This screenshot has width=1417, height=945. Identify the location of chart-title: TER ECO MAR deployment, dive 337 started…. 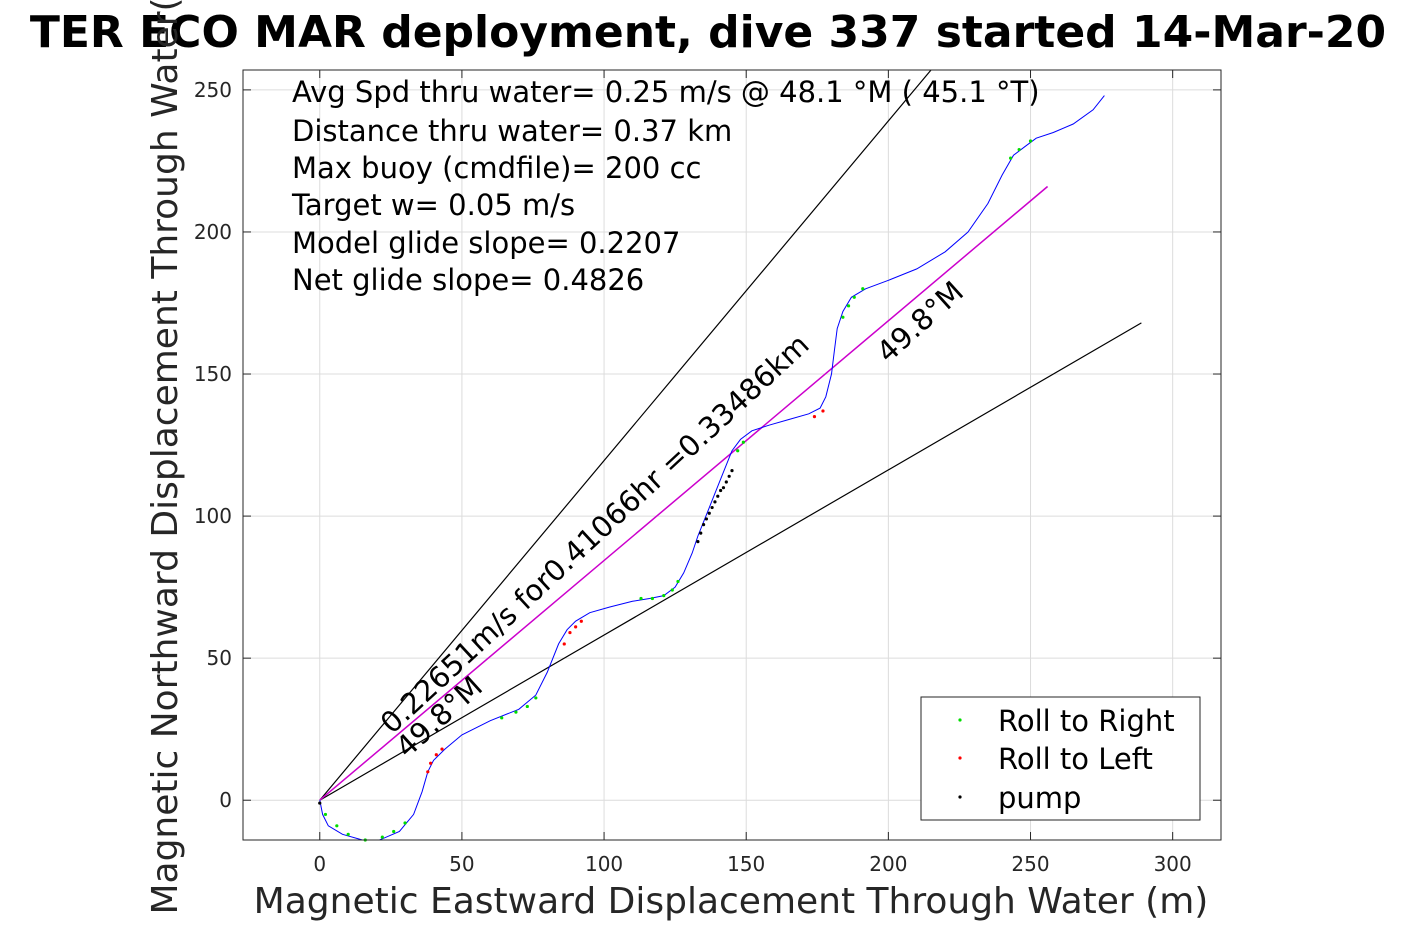
(708, 32).